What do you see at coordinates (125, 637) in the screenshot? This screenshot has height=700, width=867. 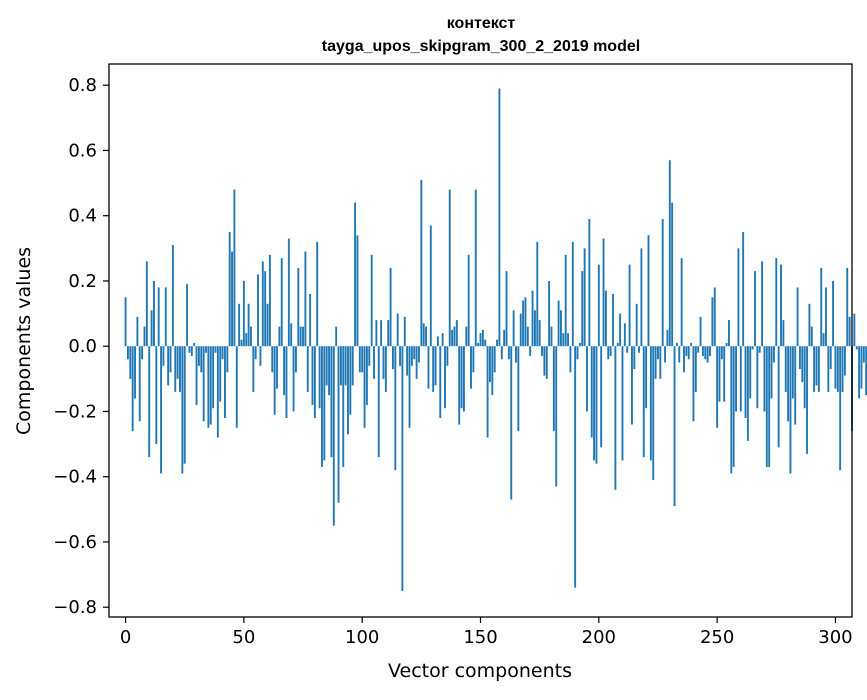 I see `x-tick-label: 0` at bounding box center [125, 637].